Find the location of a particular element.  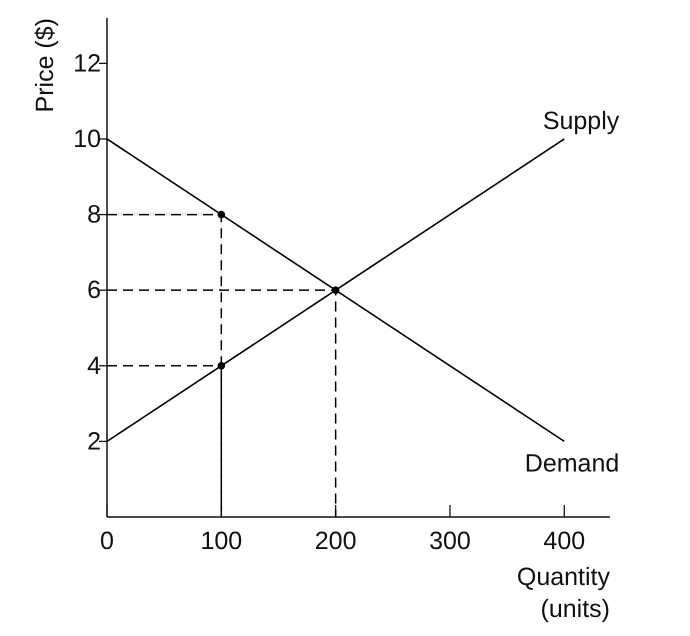

y-tick-label: 10 is located at coordinates (87, 138).